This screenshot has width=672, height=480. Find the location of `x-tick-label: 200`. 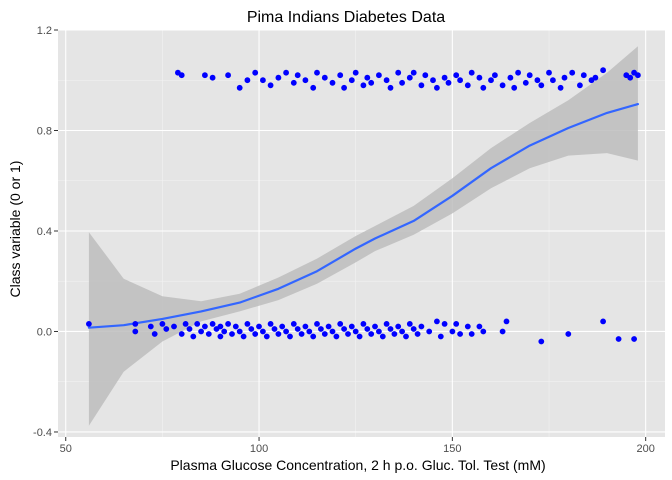

x-tick-label: 200 is located at coordinates (645, 449).